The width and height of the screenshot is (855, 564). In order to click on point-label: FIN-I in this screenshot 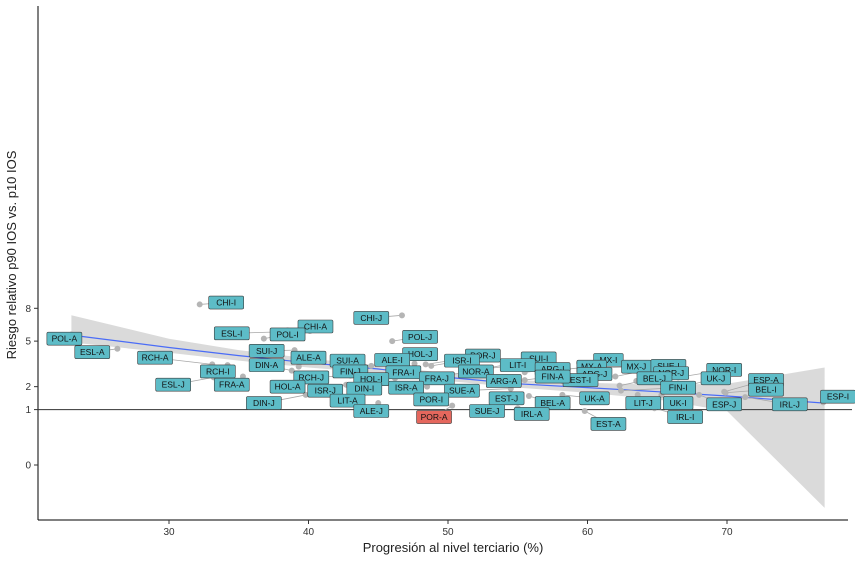, I will do `click(678, 387)`.